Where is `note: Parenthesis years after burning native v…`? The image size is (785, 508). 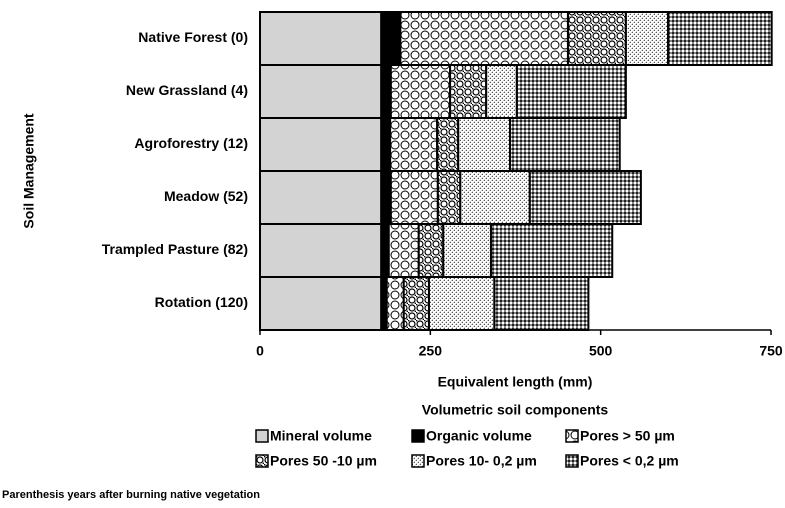
note: Parenthesis years after burning native v… is located at coordinates (131, 495).